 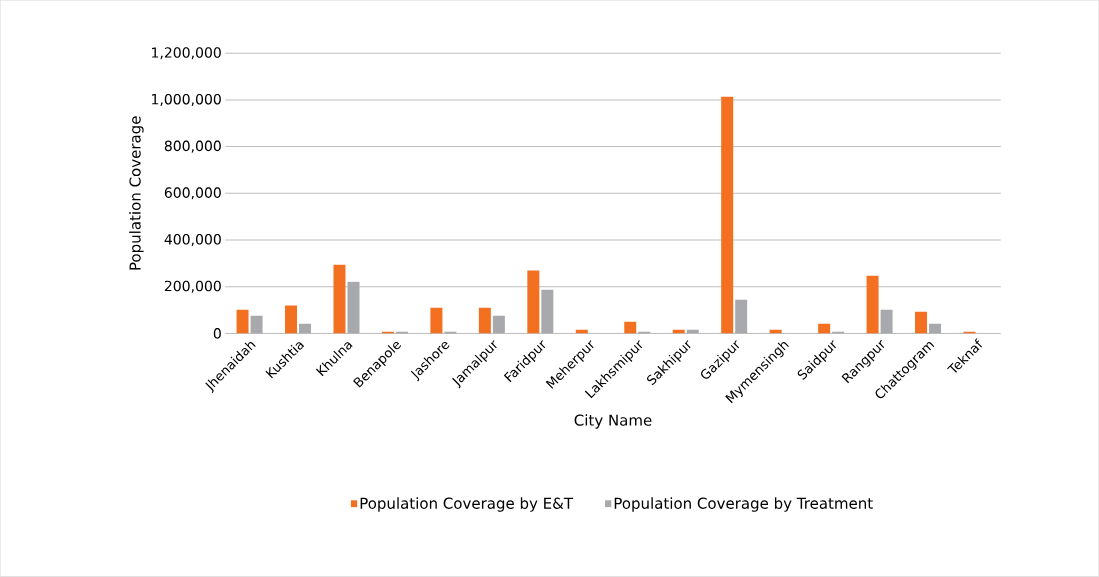 What do you see at coordinates (186, 53) in the screenshot?
I see `y-tick-label: 1,200,000` at bounding box center [186, 53].